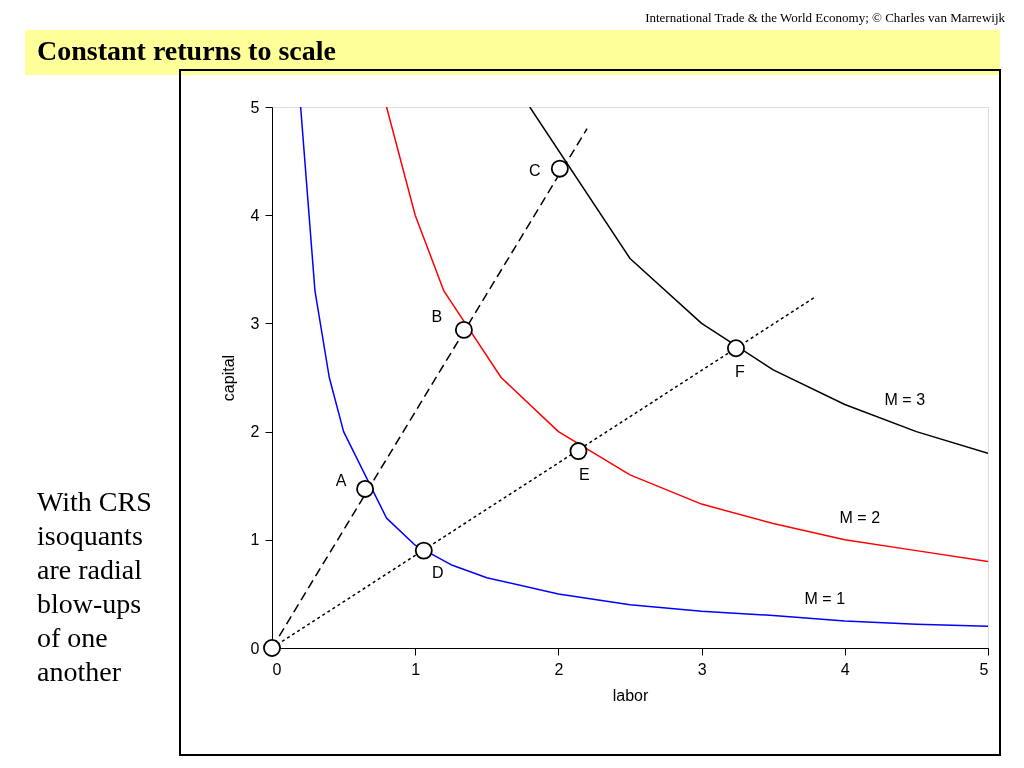 Image resolution: width=1024 pixels, height=768 pixels. What do you see at coordinates (825, 598) in the screenshot?
I see `series-label: M = 1` at bounding box center [825, 598].